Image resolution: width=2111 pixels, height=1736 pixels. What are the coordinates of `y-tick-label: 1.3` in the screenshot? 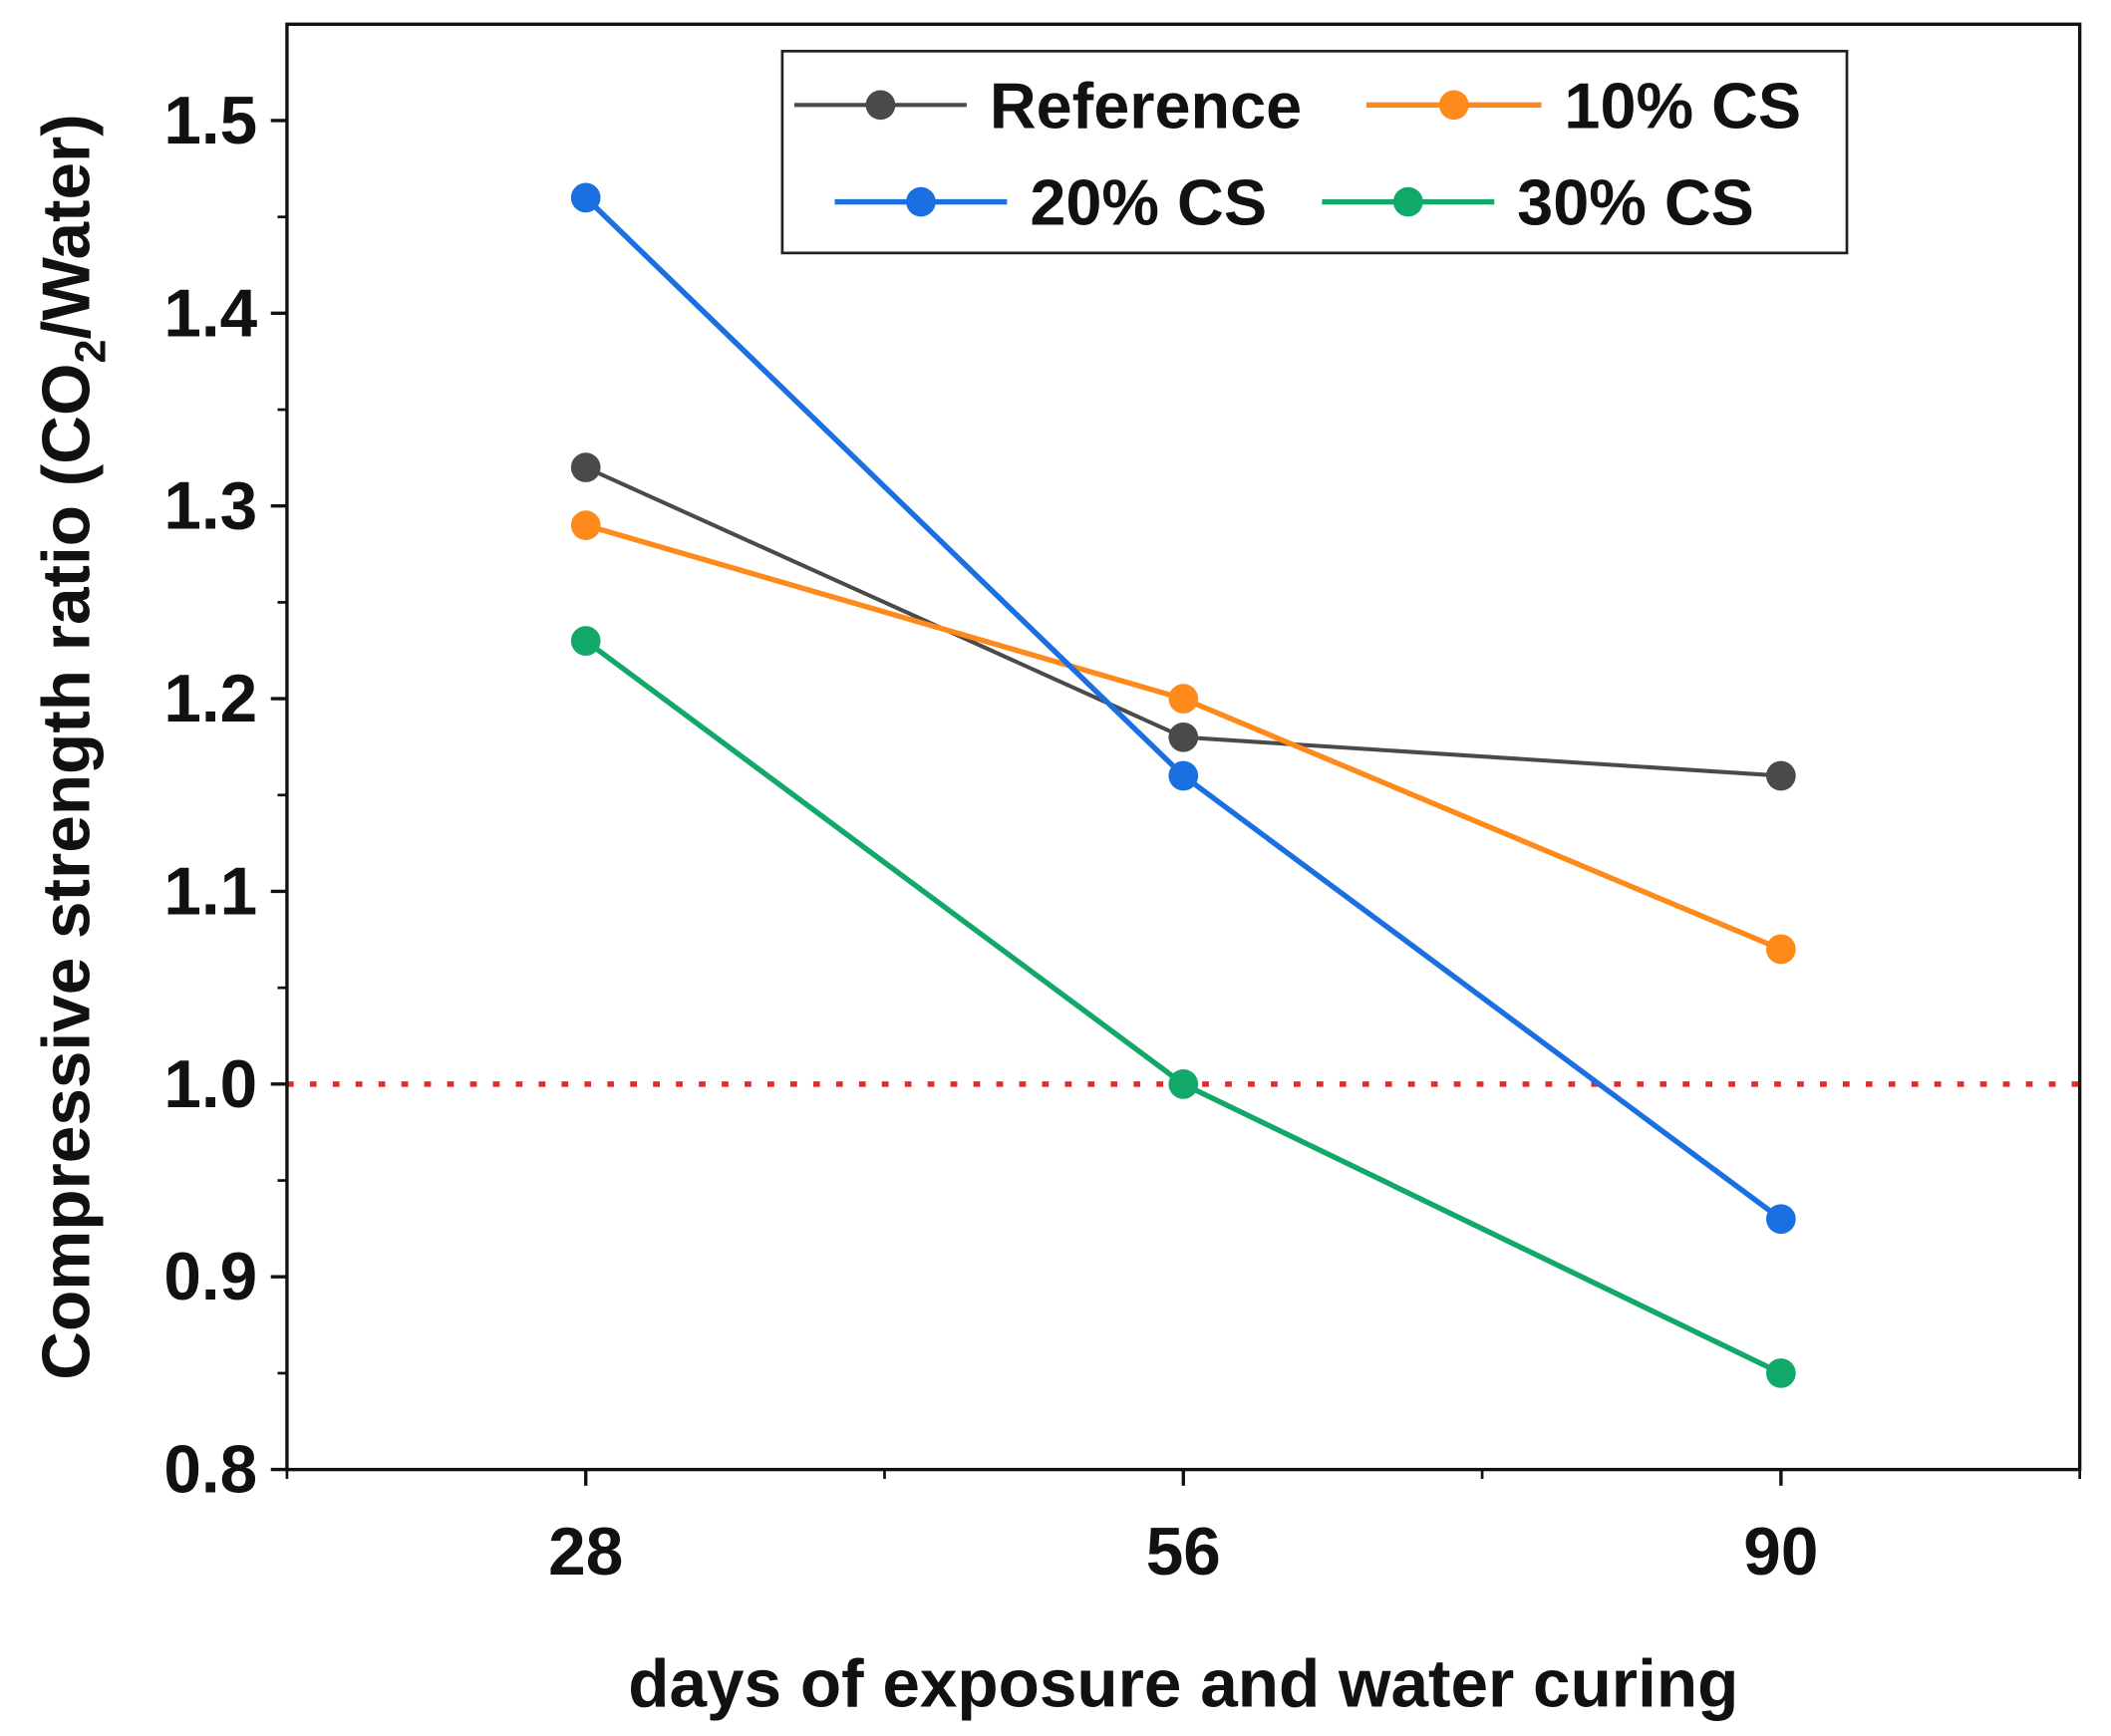 It's located at (210, 506).